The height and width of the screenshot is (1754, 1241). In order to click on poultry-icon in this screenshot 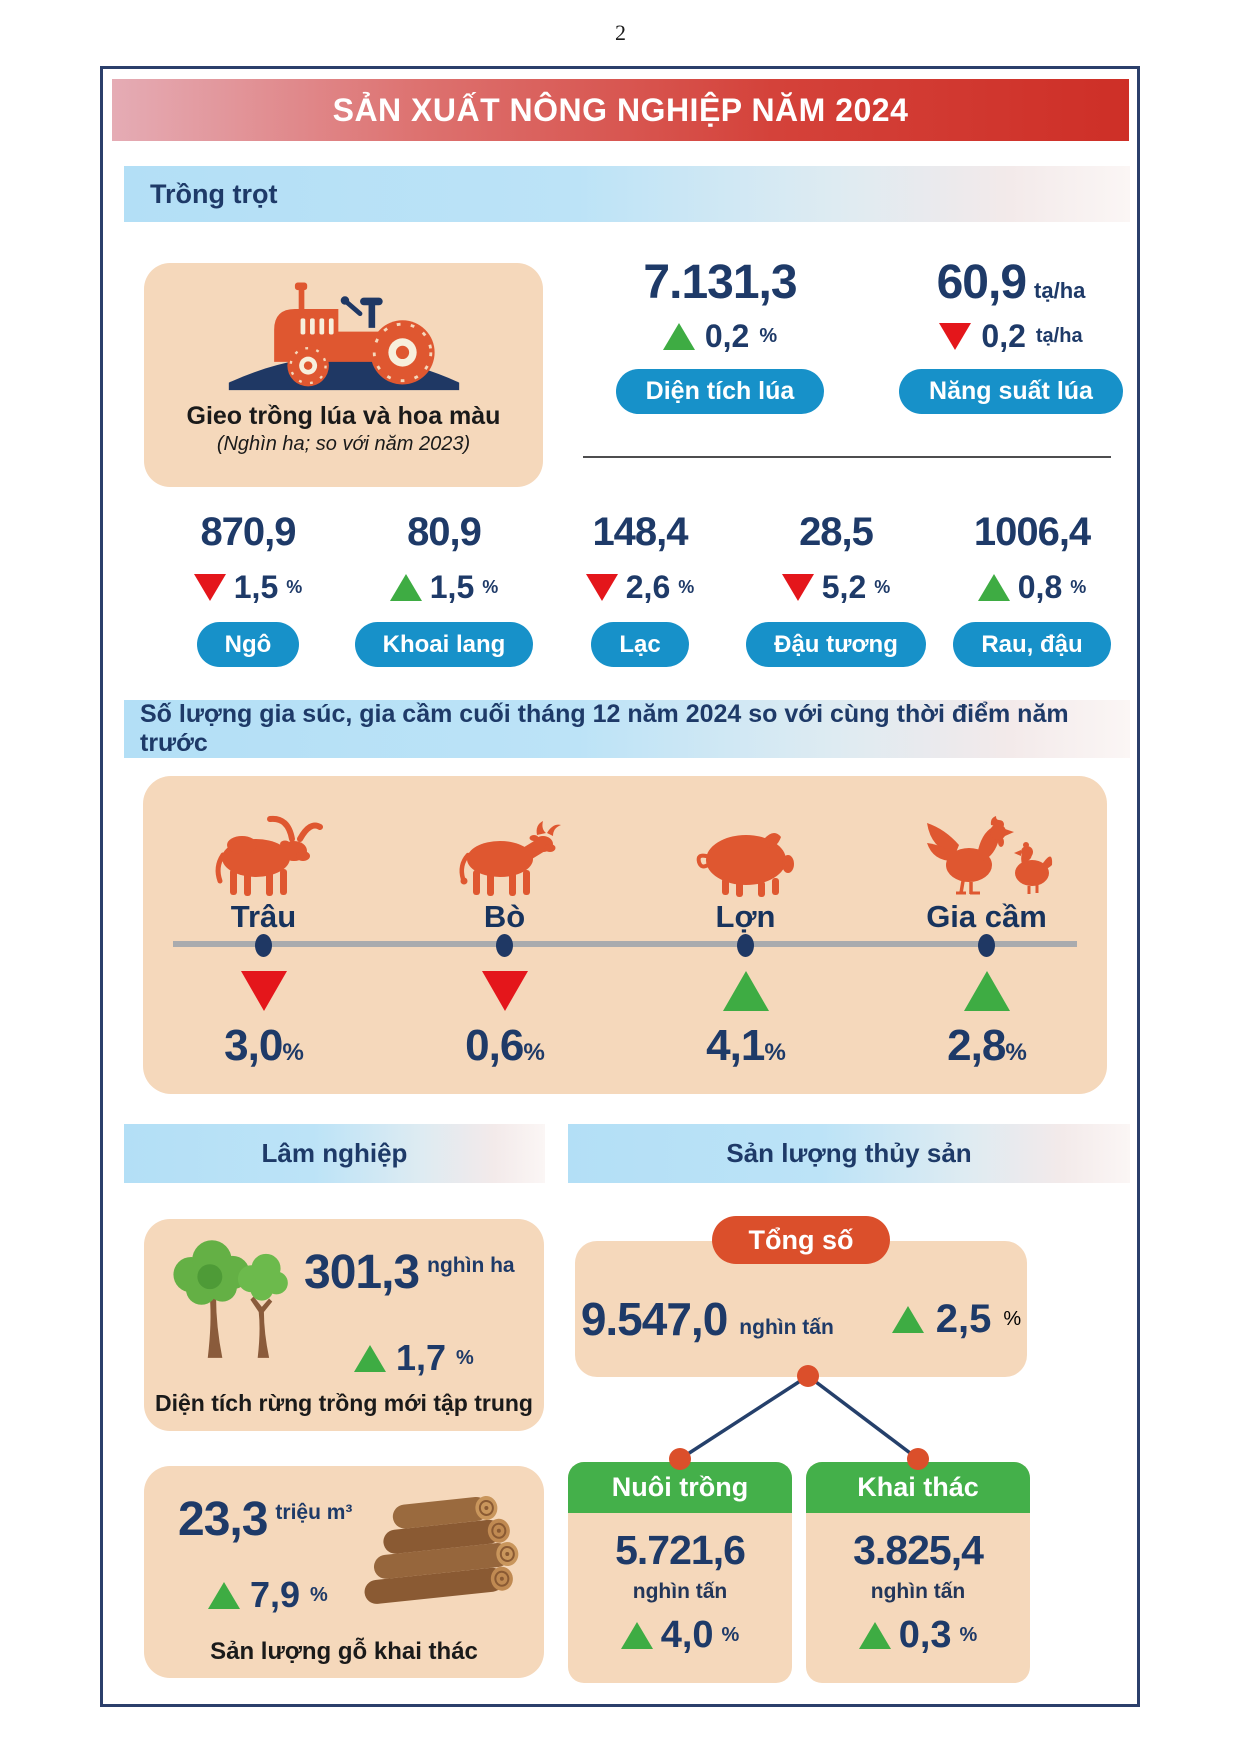, I will do `click(990, 855)`.